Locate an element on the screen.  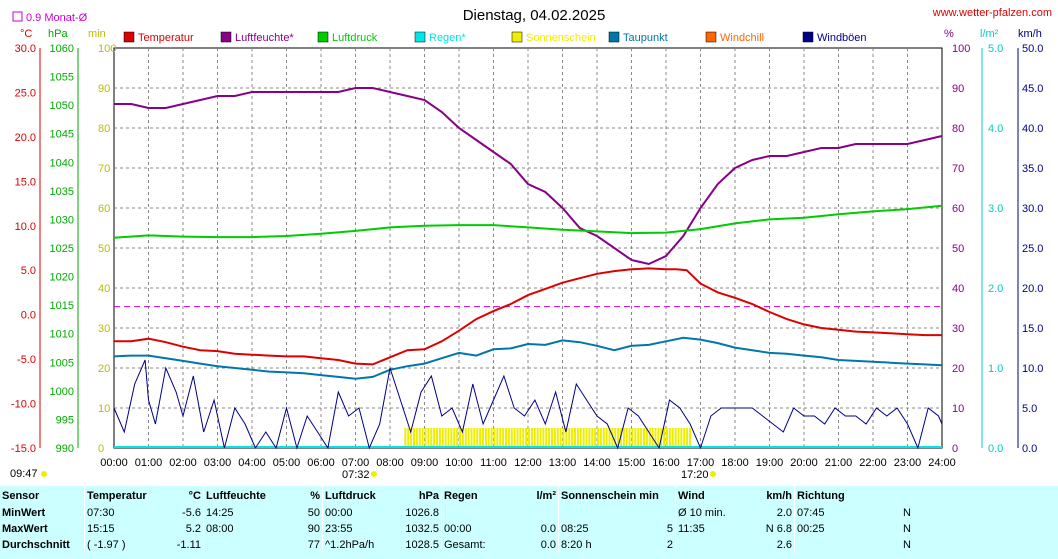
x-tick-label: 05:00 is located at coordinates (287, 463).